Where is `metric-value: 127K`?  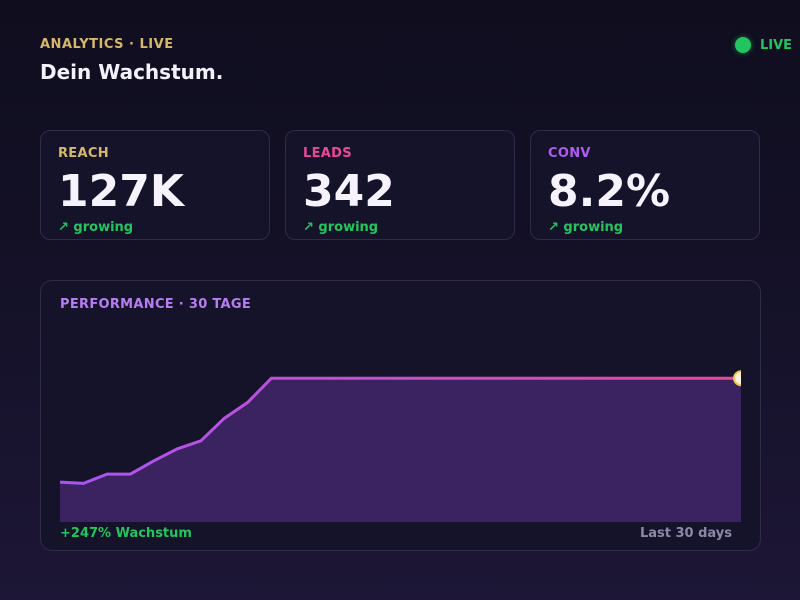 metric-value: 127K is located at coordinates (121, 191).